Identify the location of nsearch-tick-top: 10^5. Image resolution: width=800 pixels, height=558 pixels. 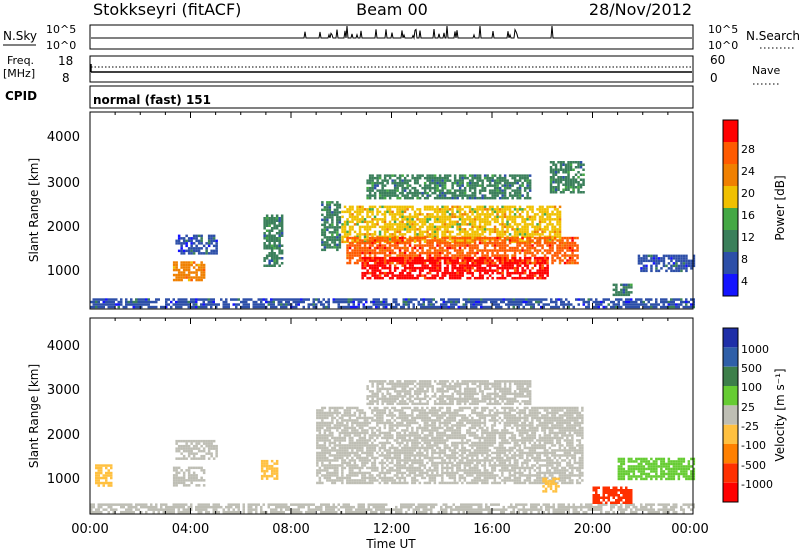
(723, 29).